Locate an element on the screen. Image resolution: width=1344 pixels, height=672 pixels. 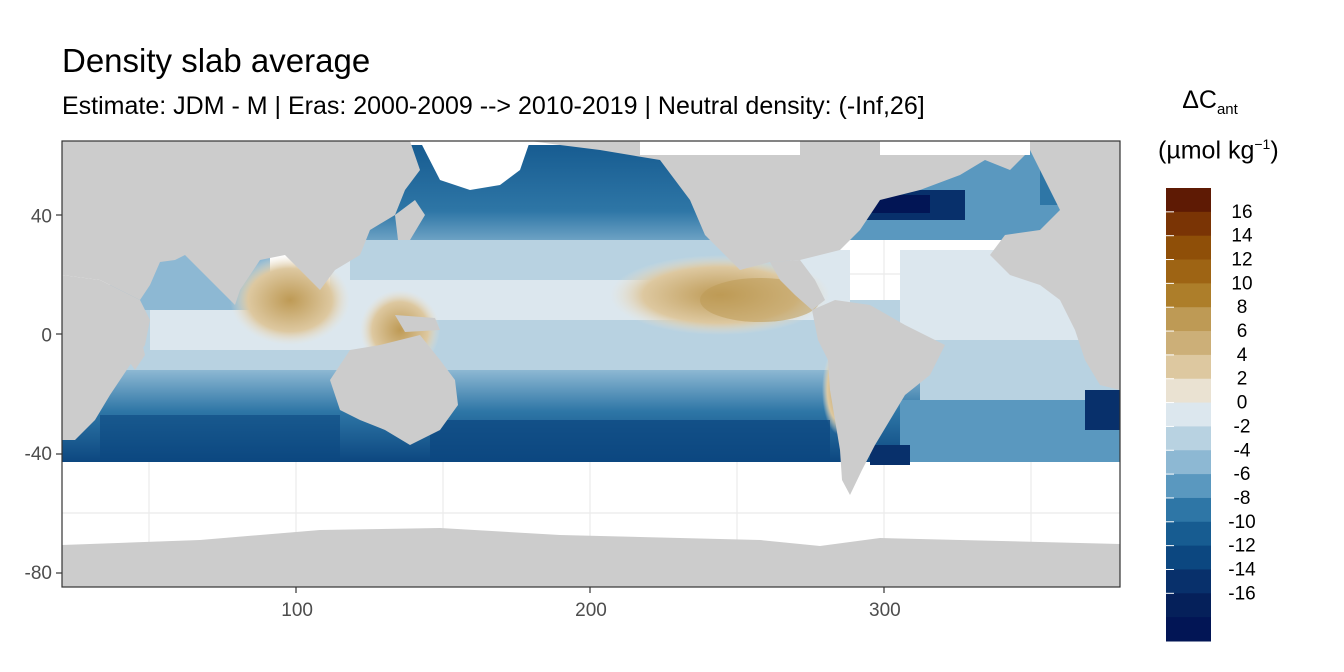
colorbar-label: -8 is located at coordinates (1242, 498).